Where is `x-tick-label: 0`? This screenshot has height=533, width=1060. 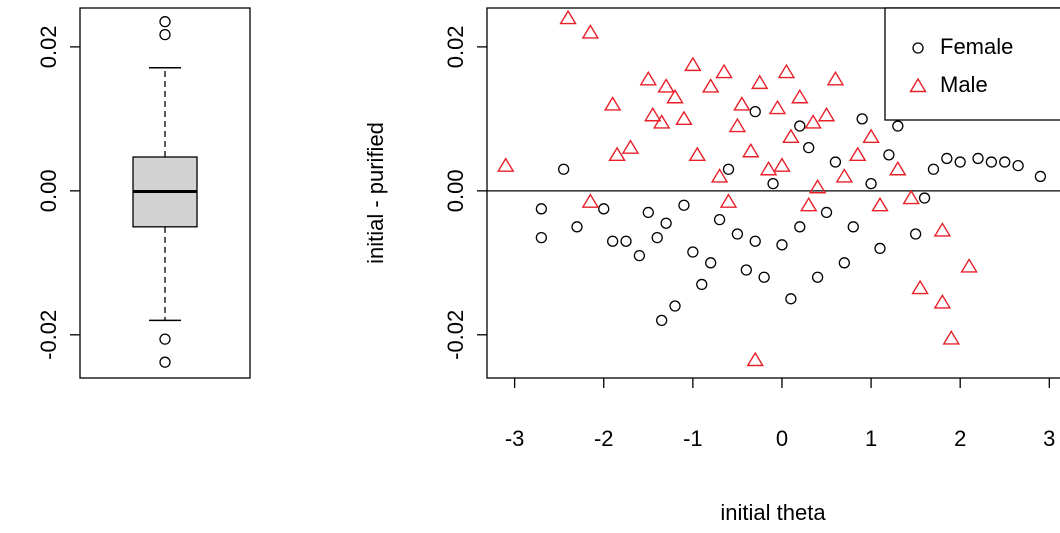 x-tick-label: 0 is located at coordinates (782, 438).